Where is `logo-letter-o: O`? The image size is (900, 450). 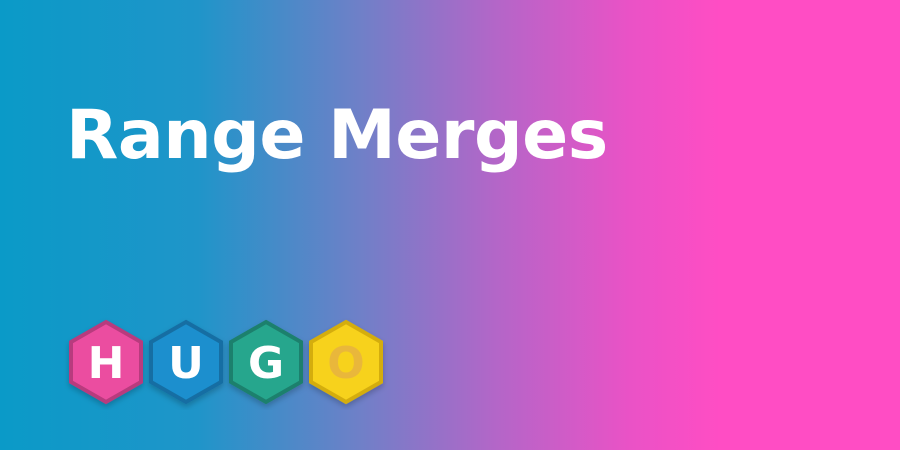 logo-letter-o: O is located at coordinates (345, 363).